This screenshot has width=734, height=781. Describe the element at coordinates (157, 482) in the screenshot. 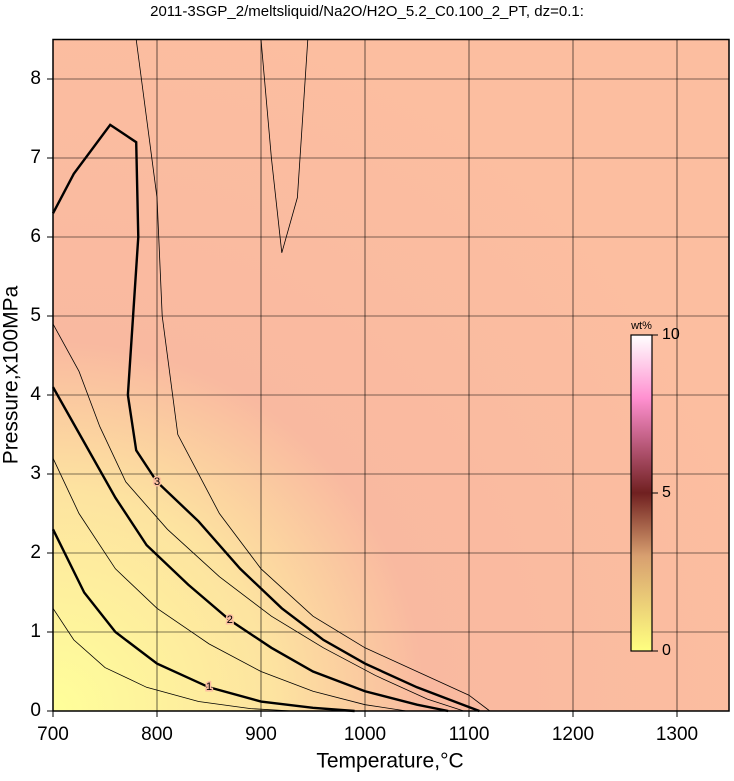

I see `contour-label: 3` at that location.